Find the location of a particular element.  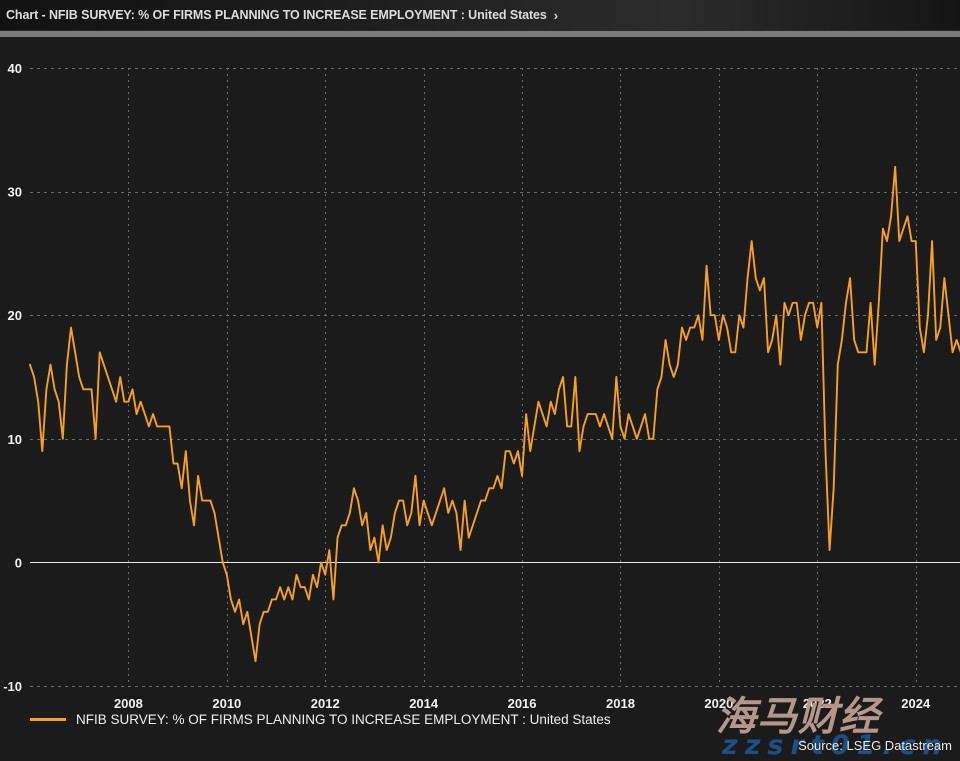

source-attribution: Source: LSEG Datastream is located at coordinates (875, 745).